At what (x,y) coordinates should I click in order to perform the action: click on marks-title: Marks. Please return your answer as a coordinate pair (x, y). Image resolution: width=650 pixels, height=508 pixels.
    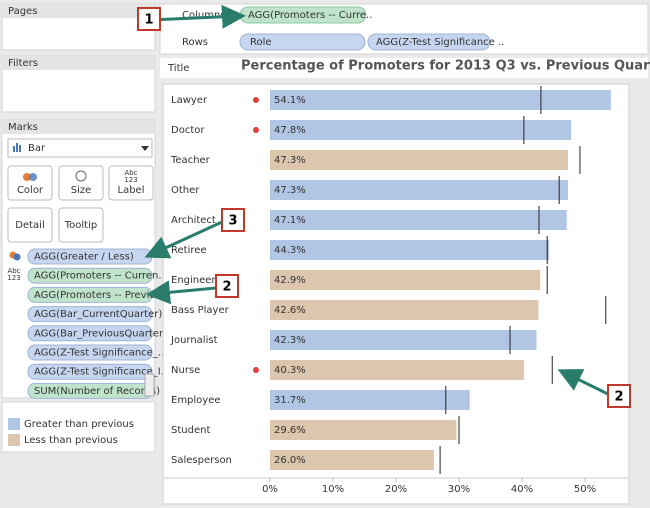
    Looking at the image, I should click on (23, 127).